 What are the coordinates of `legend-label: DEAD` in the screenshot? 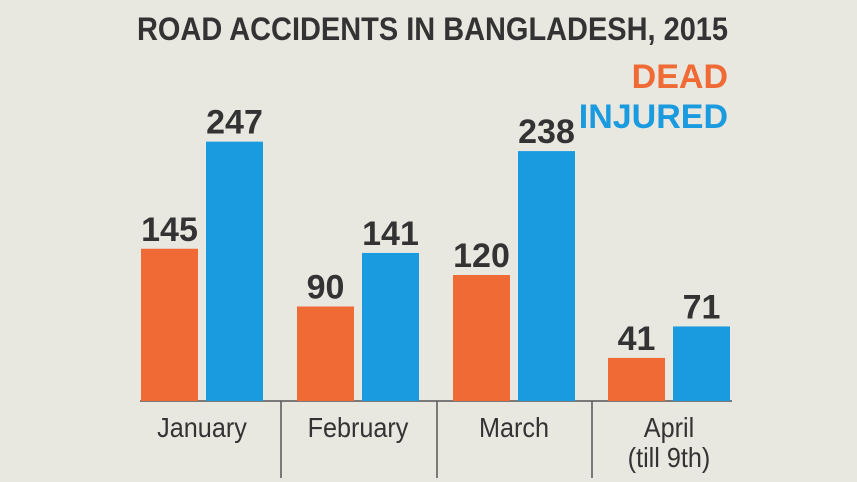 It's located at (680, 77).